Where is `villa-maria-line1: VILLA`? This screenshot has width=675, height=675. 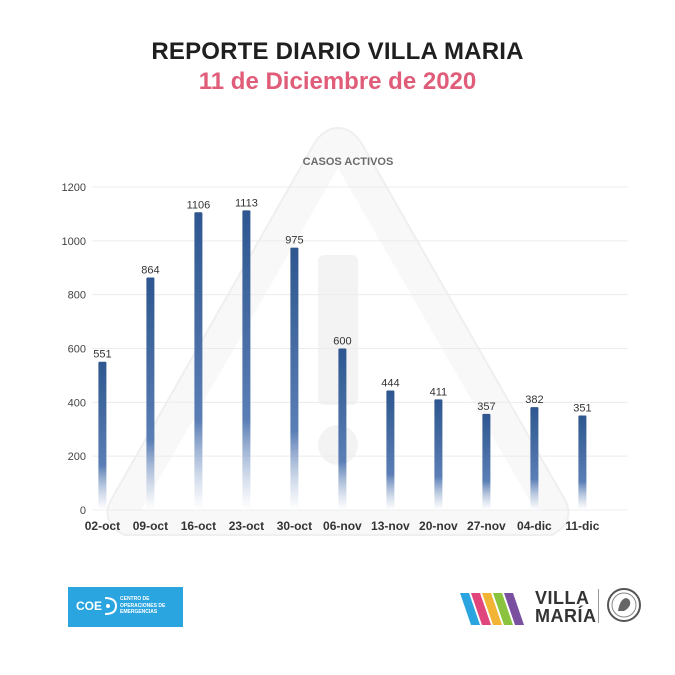 villa-maria-line1: VILLA is located at coordinates (562, 598).